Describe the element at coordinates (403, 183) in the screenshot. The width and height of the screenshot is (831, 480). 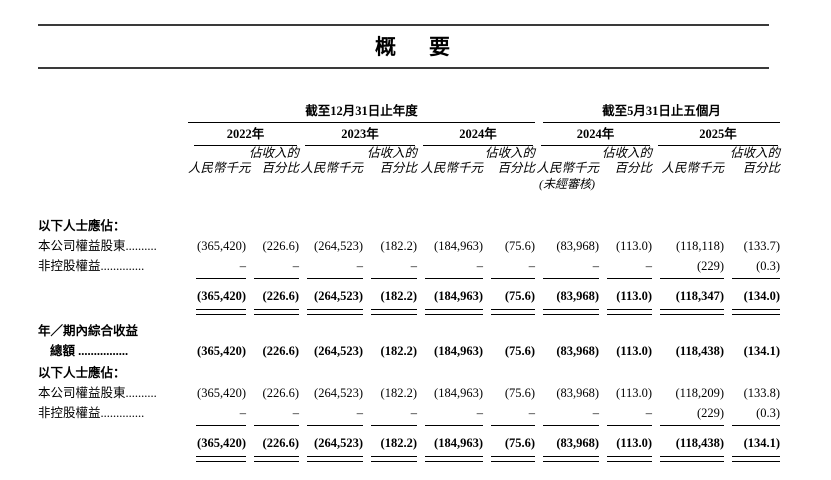
I see `unaudited-note-row: (未經審核)` at that location.